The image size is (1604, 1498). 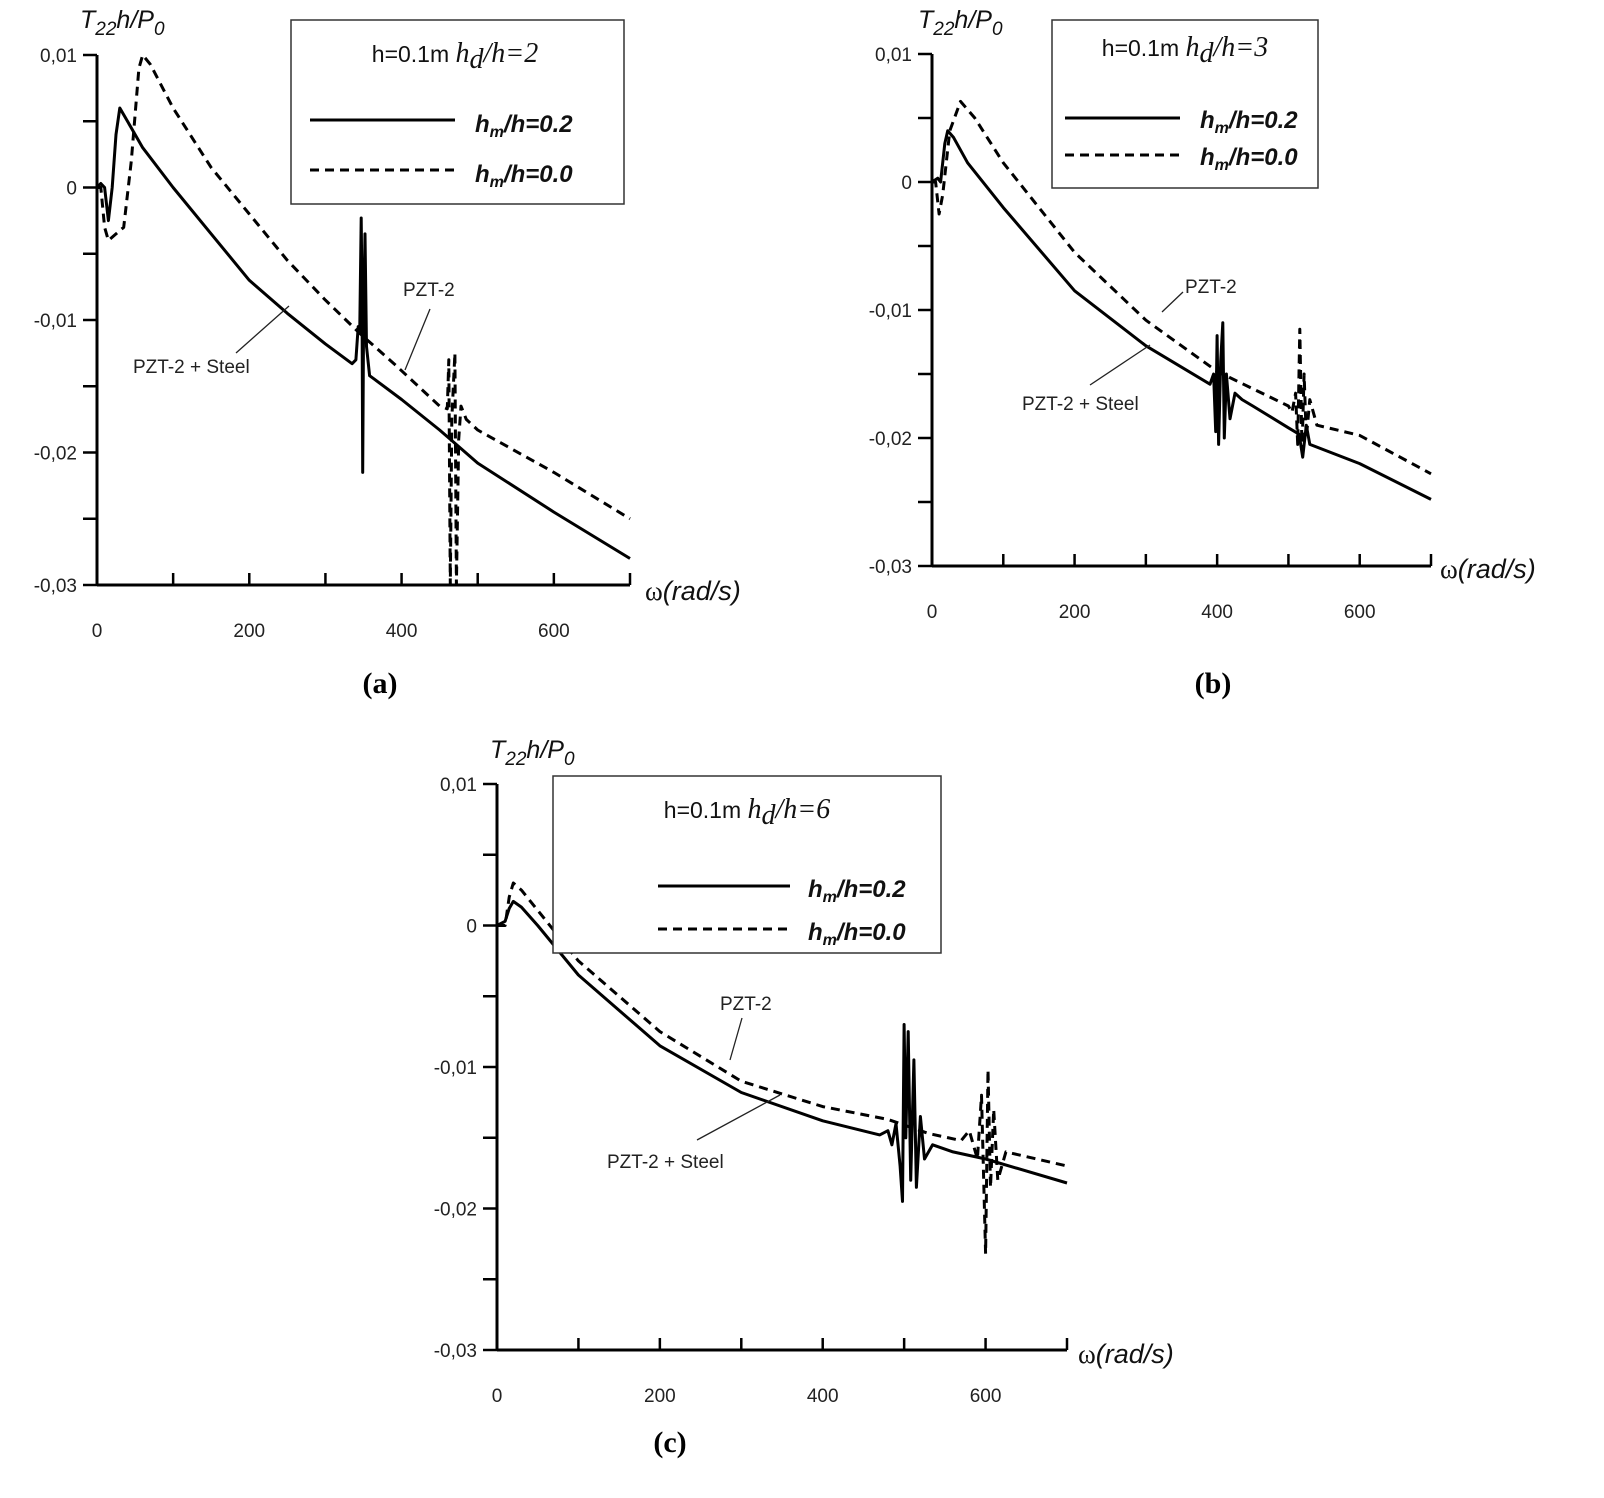 What do you see at coordinates (802, 809) in the screenshot?
I see `tspan: /h=6` at bounding box center [802, 809].